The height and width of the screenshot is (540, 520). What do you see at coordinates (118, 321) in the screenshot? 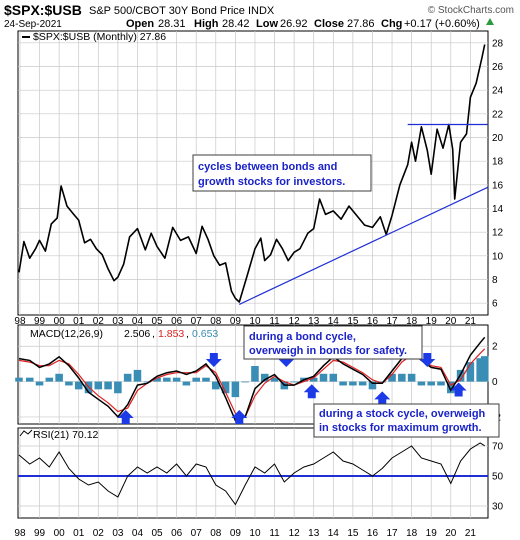
I see `x-tick-label-top: 03` at bounding box center [118, 321].